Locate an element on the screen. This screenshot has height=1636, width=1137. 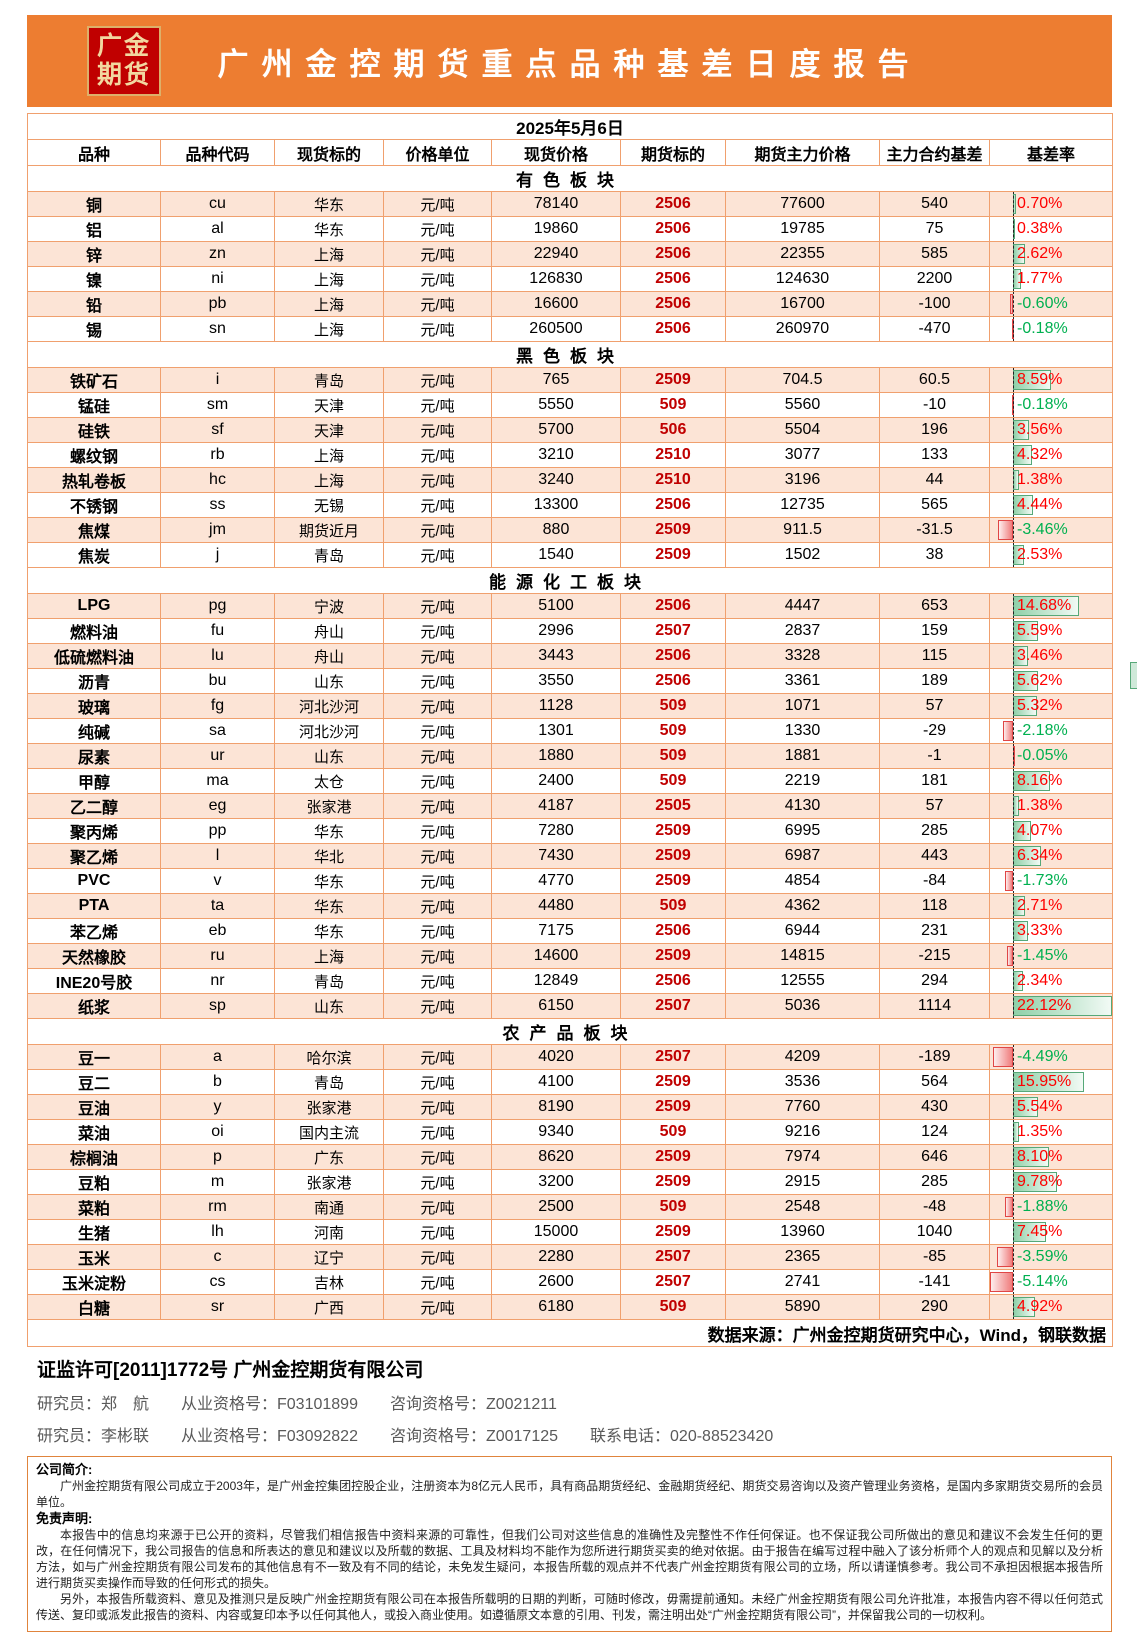
cell-basis-rate: 8.16% is located at coordinates (1051, 781).